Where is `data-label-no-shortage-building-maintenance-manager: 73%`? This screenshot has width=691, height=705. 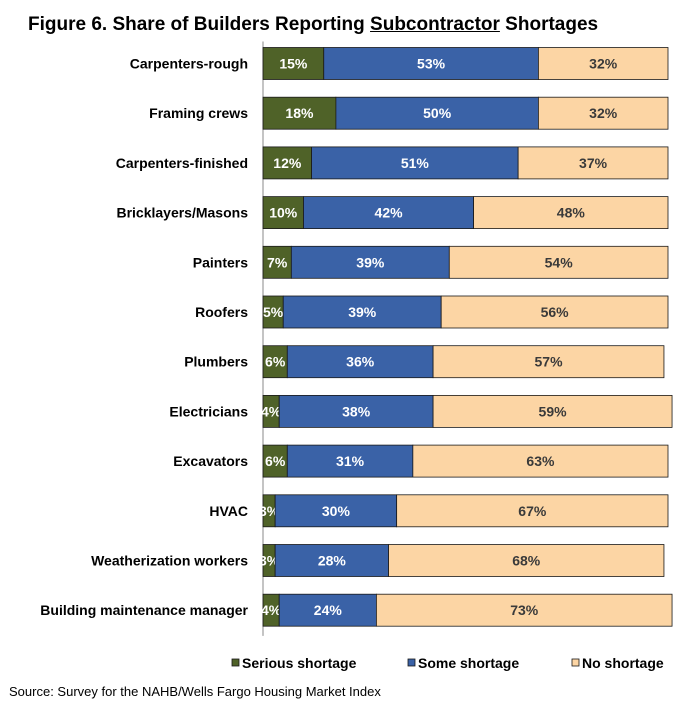 data-label-no-shortage-building-maintenance-manager: 73% is located at coordinates (524, 610).